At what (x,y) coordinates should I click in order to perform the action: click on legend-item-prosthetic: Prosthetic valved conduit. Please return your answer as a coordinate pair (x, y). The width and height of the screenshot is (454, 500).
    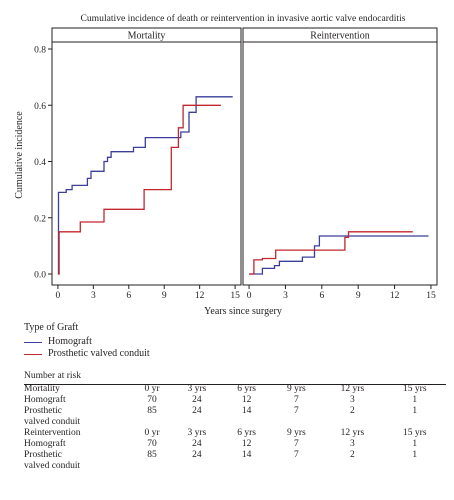
    Looking at the image, I should click on (87, 354).